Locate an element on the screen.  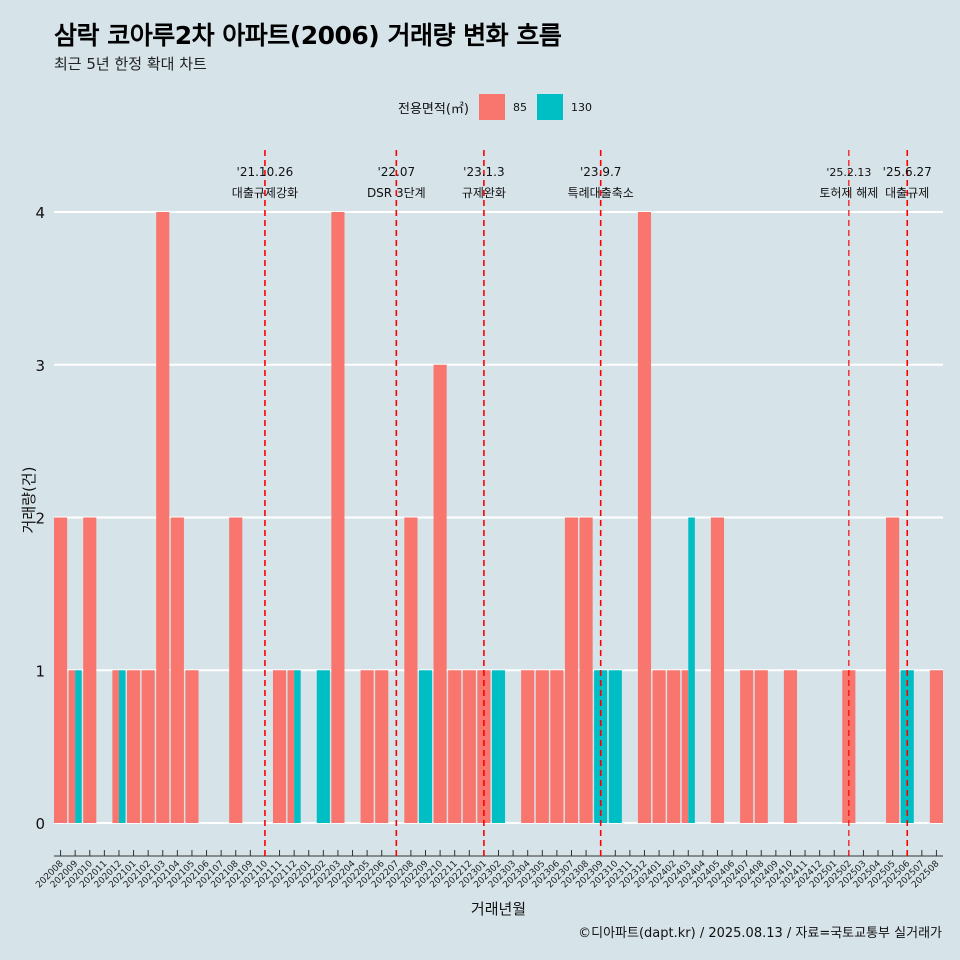
y-tick-label-3: 3 is located at coordinates (40, 366).